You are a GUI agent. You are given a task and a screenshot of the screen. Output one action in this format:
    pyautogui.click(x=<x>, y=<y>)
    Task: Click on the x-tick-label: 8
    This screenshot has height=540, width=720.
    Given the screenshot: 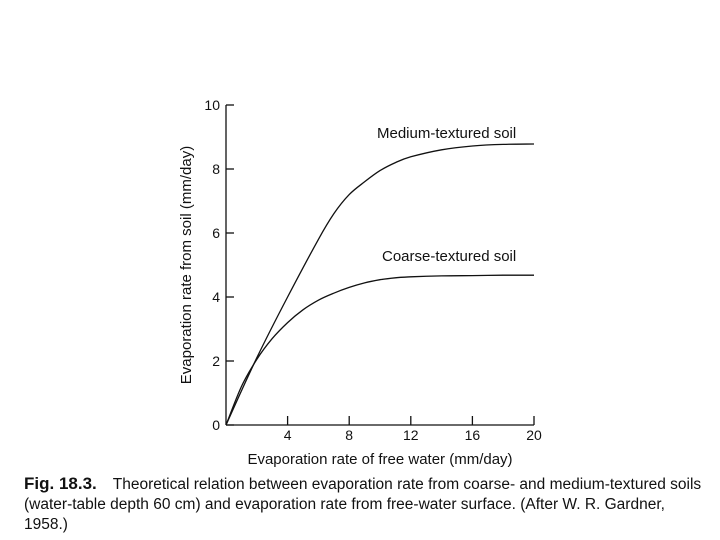 What is the action you would take?
    pyautogui.click(x=349, y=435)
    